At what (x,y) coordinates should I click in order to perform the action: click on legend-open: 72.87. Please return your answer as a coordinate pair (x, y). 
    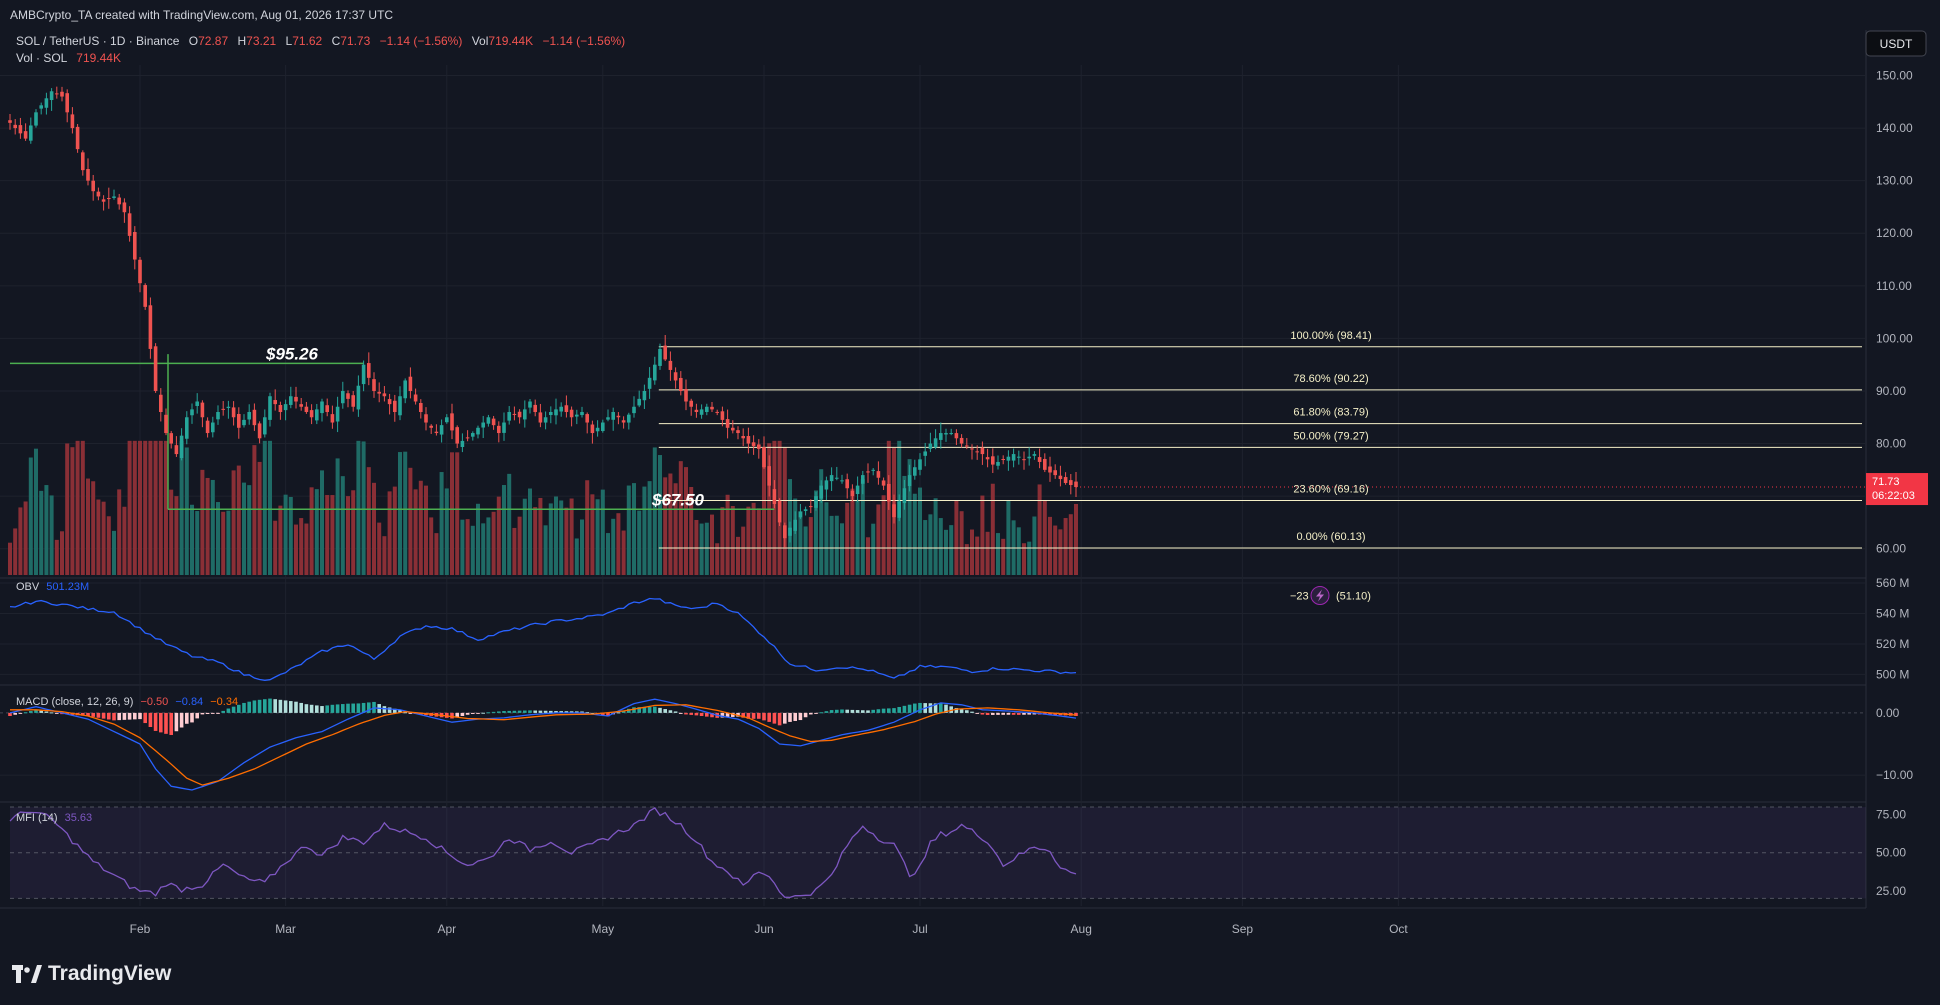
    Looking at the image, I should click on (213, 41).